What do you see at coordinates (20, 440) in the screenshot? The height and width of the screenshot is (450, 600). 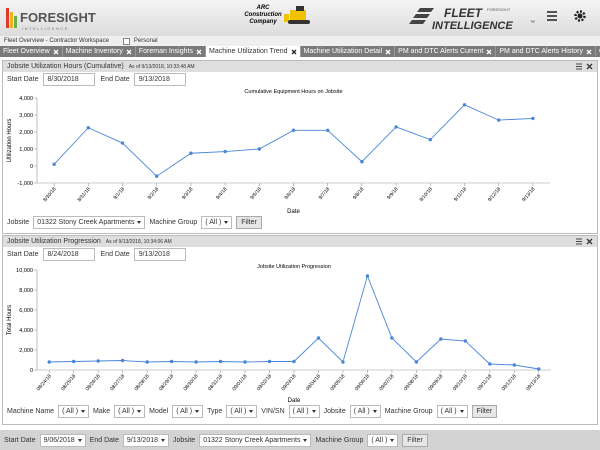 I see `filter-label: Start Date` at bounding box center [20, 440].